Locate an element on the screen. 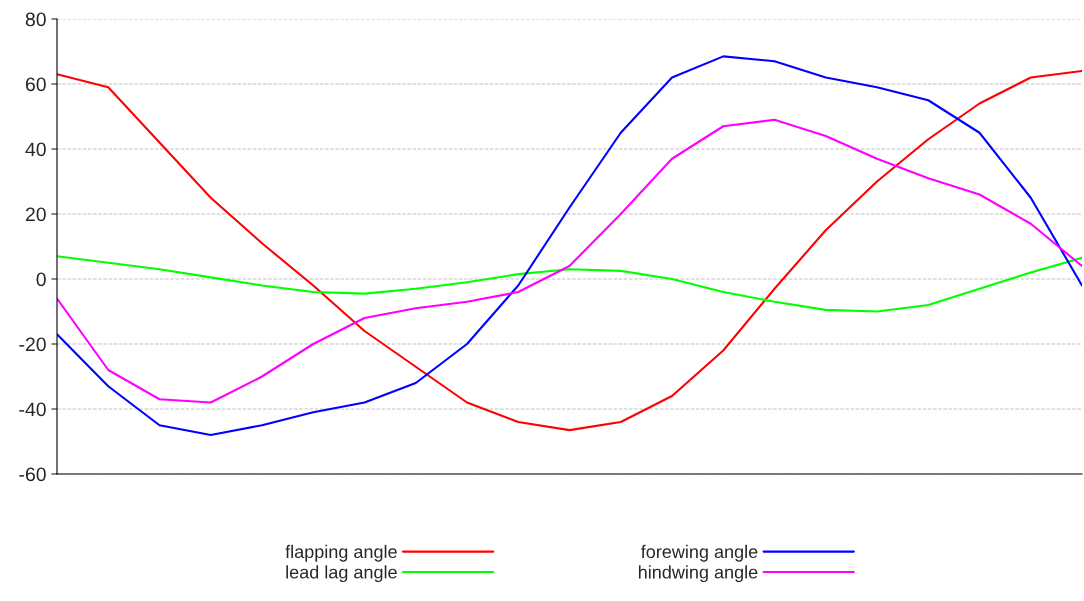 The height and width of the screenshot is (601, 1084). y-tick-label: -60 is located at coordinates (32, 474).